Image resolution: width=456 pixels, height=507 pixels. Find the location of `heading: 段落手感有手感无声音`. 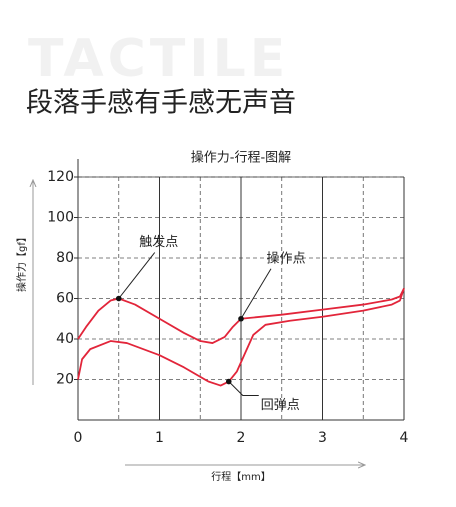

heading: 段落手感有手感无声音 is located at coordinates (161, 103).